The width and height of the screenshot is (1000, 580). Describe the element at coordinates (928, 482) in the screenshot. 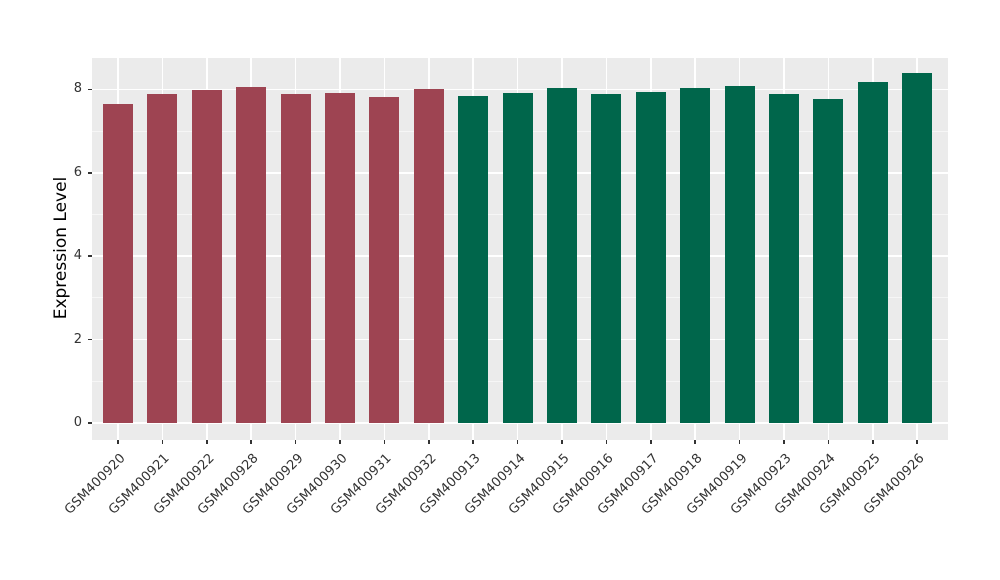

I see `x-tick-label-GSM400926: GSM400926` at that location.